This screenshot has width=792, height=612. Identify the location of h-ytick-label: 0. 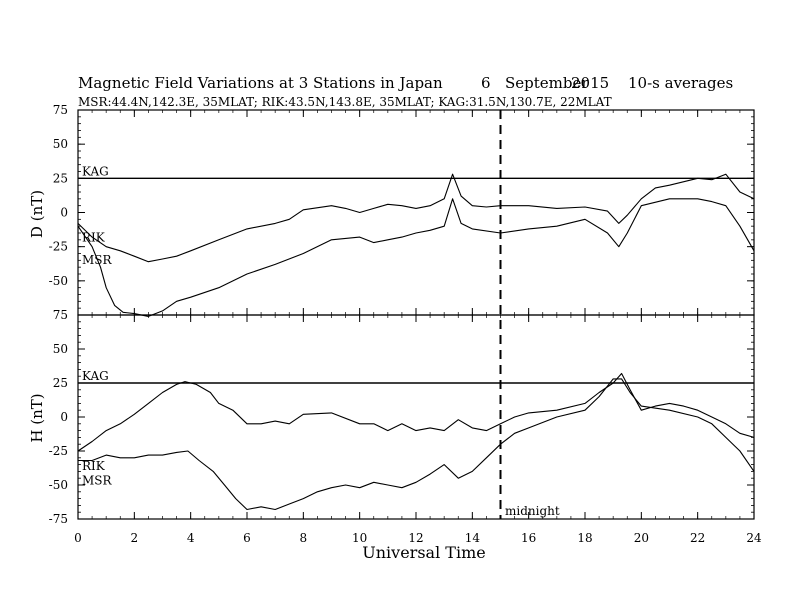
(64, 417).